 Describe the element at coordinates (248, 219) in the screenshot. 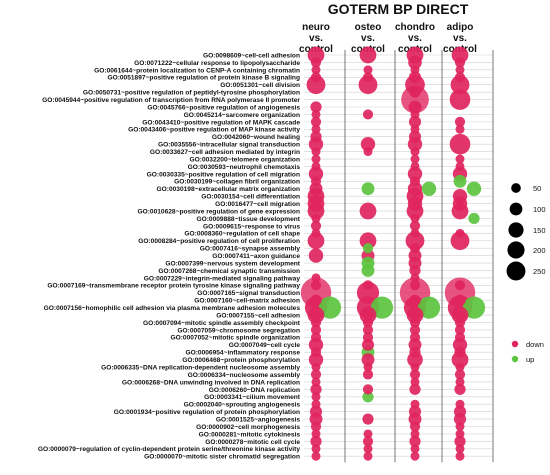

I see `term-label: GO:0009888~tissue development` at that location.